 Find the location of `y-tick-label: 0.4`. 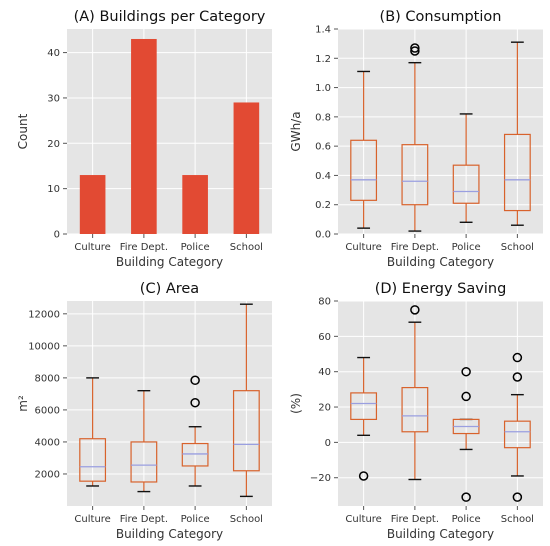

y-tick-label: 0.4 is located at coordinates (323, 176).